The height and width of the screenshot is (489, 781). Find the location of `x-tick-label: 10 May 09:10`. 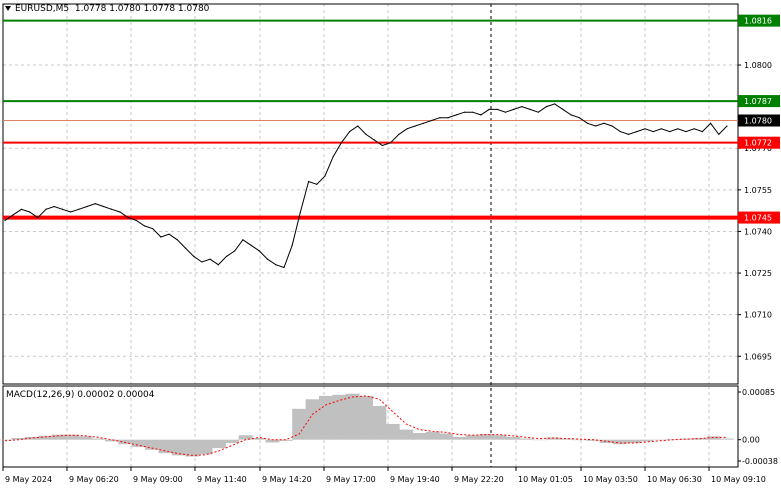

x-tick-label: 10 May 09:10 is located at coordinates (738, 479).